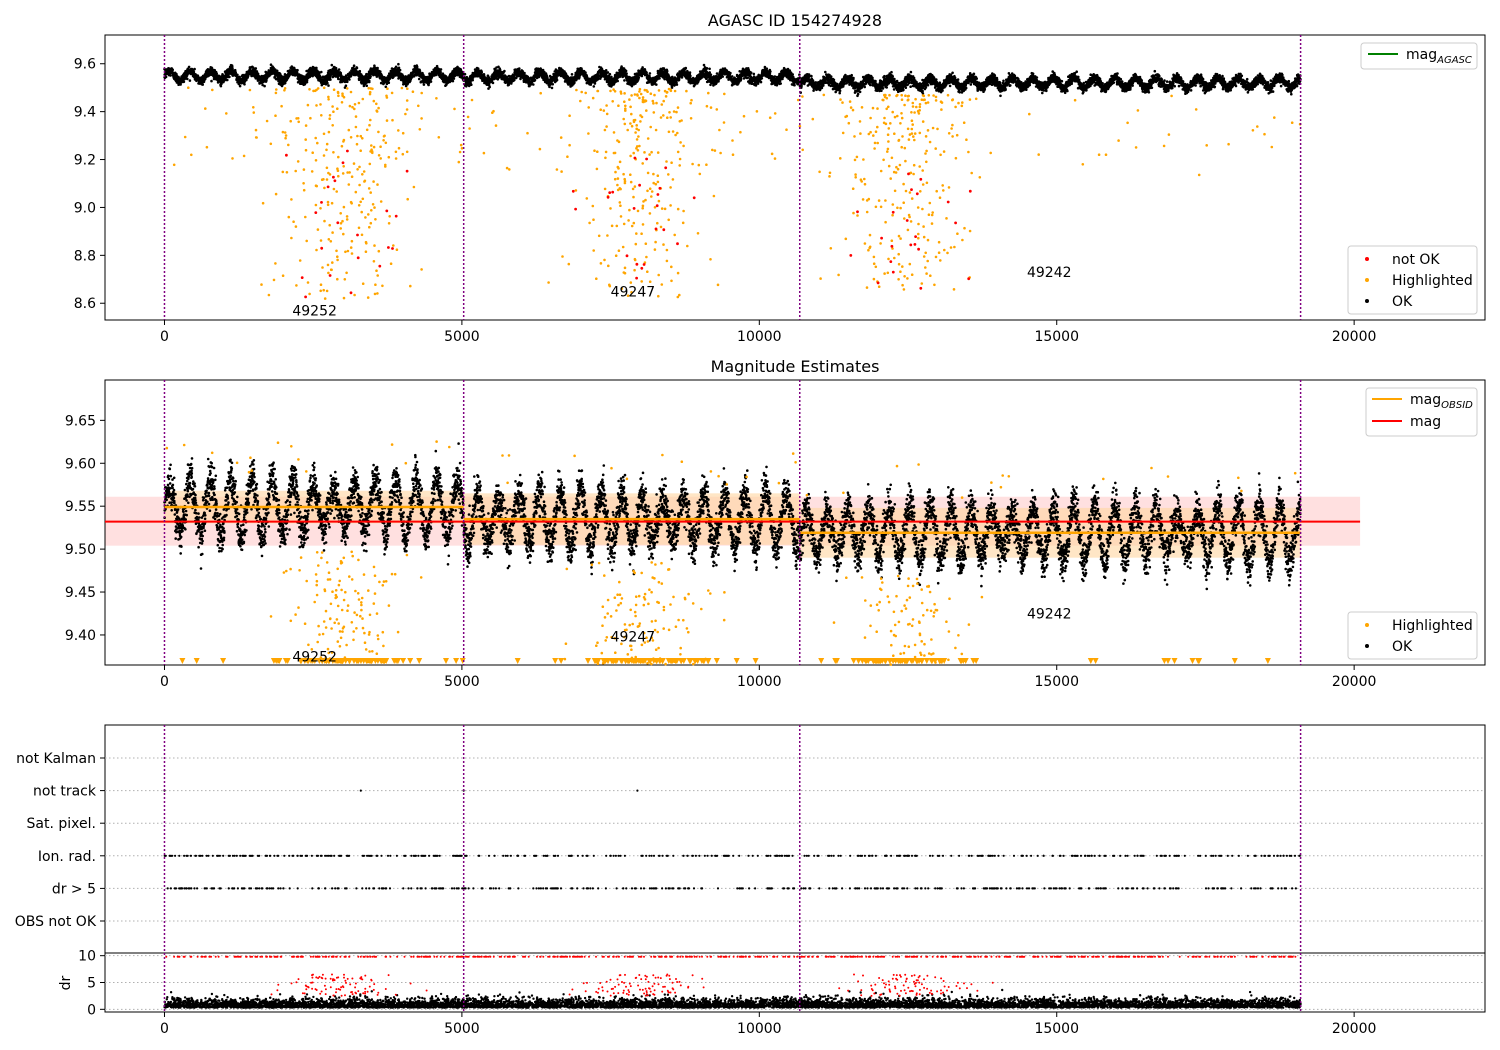  Describe the element at coordinates (732, 998) in the screenshot. I see `dr-ok-points` at that location.